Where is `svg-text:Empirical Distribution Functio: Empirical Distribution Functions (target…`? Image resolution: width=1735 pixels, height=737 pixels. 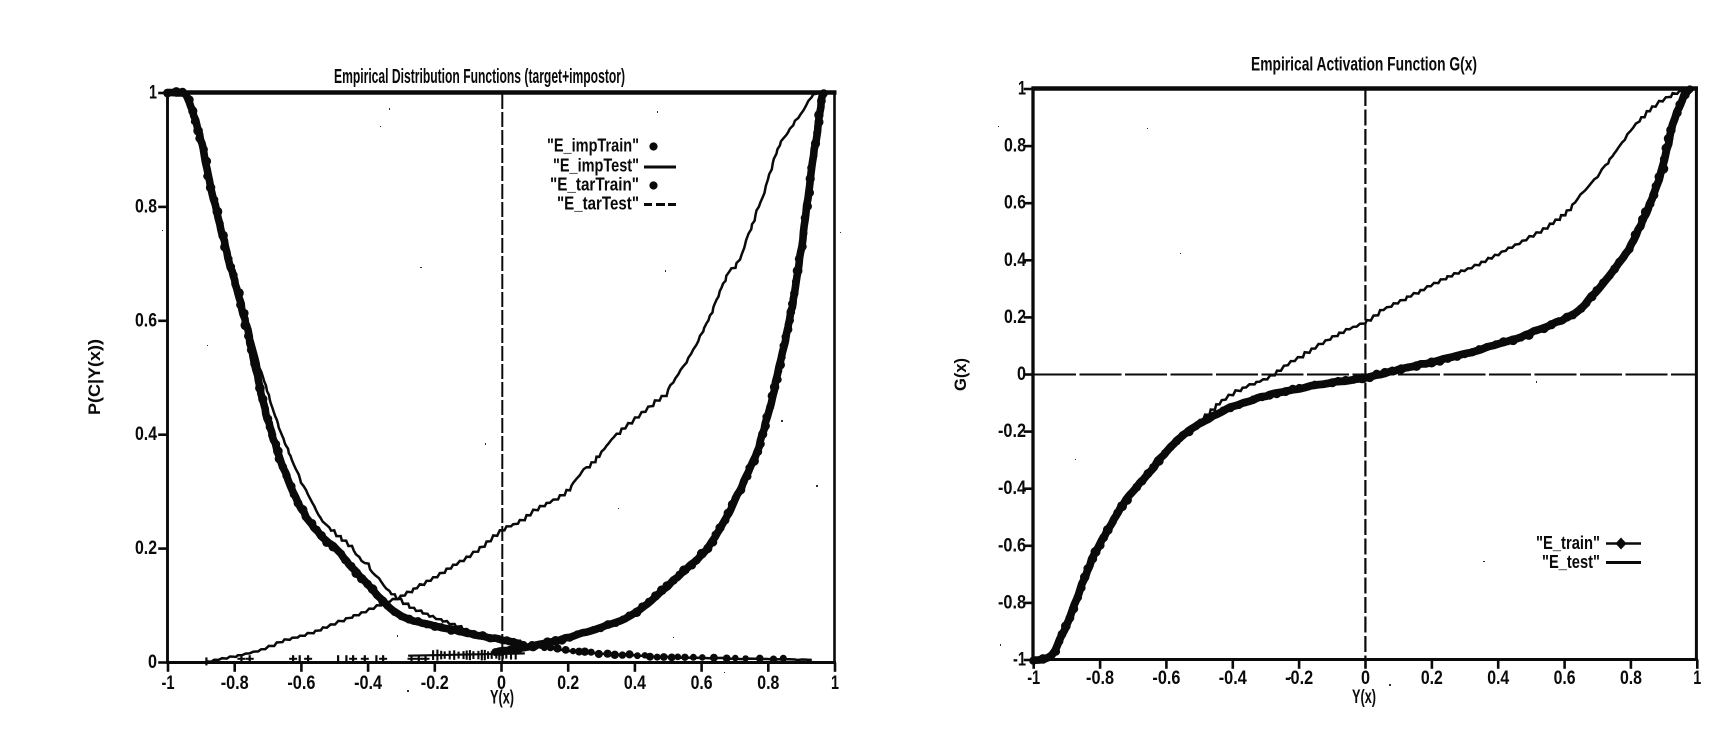 svg-text:Empirical Distribution Functio: Empirical Distribution Functions (target… is located at coordinates (479, 76).